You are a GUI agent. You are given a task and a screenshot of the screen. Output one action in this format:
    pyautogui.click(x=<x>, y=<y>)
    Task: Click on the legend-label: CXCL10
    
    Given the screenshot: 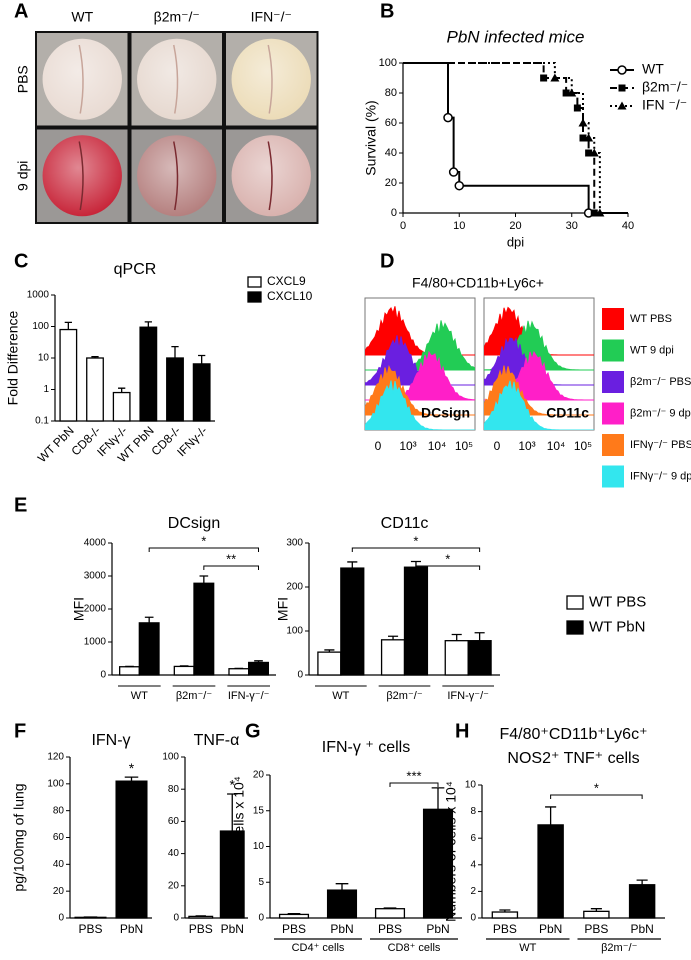 What is the action you would take?
    pyautogui.click(x=290, y=296)
    